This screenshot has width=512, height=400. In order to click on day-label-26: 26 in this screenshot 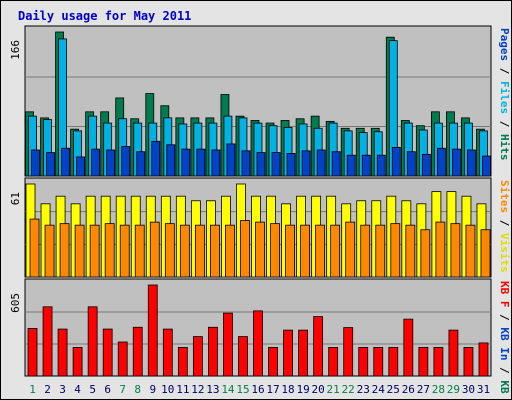, I will do `click(408, 389)`.